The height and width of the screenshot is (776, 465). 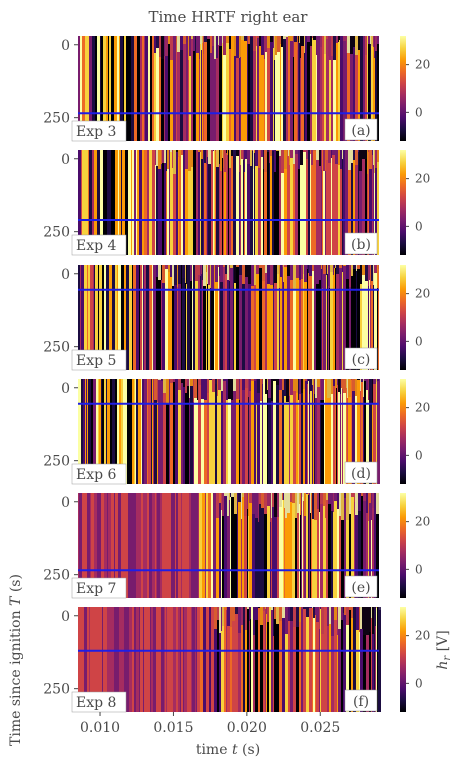 What do you see at coordinates (247, 728) in the screenshot?
I see `x-tick-label: 0.020` at bounding box center [247, 728].